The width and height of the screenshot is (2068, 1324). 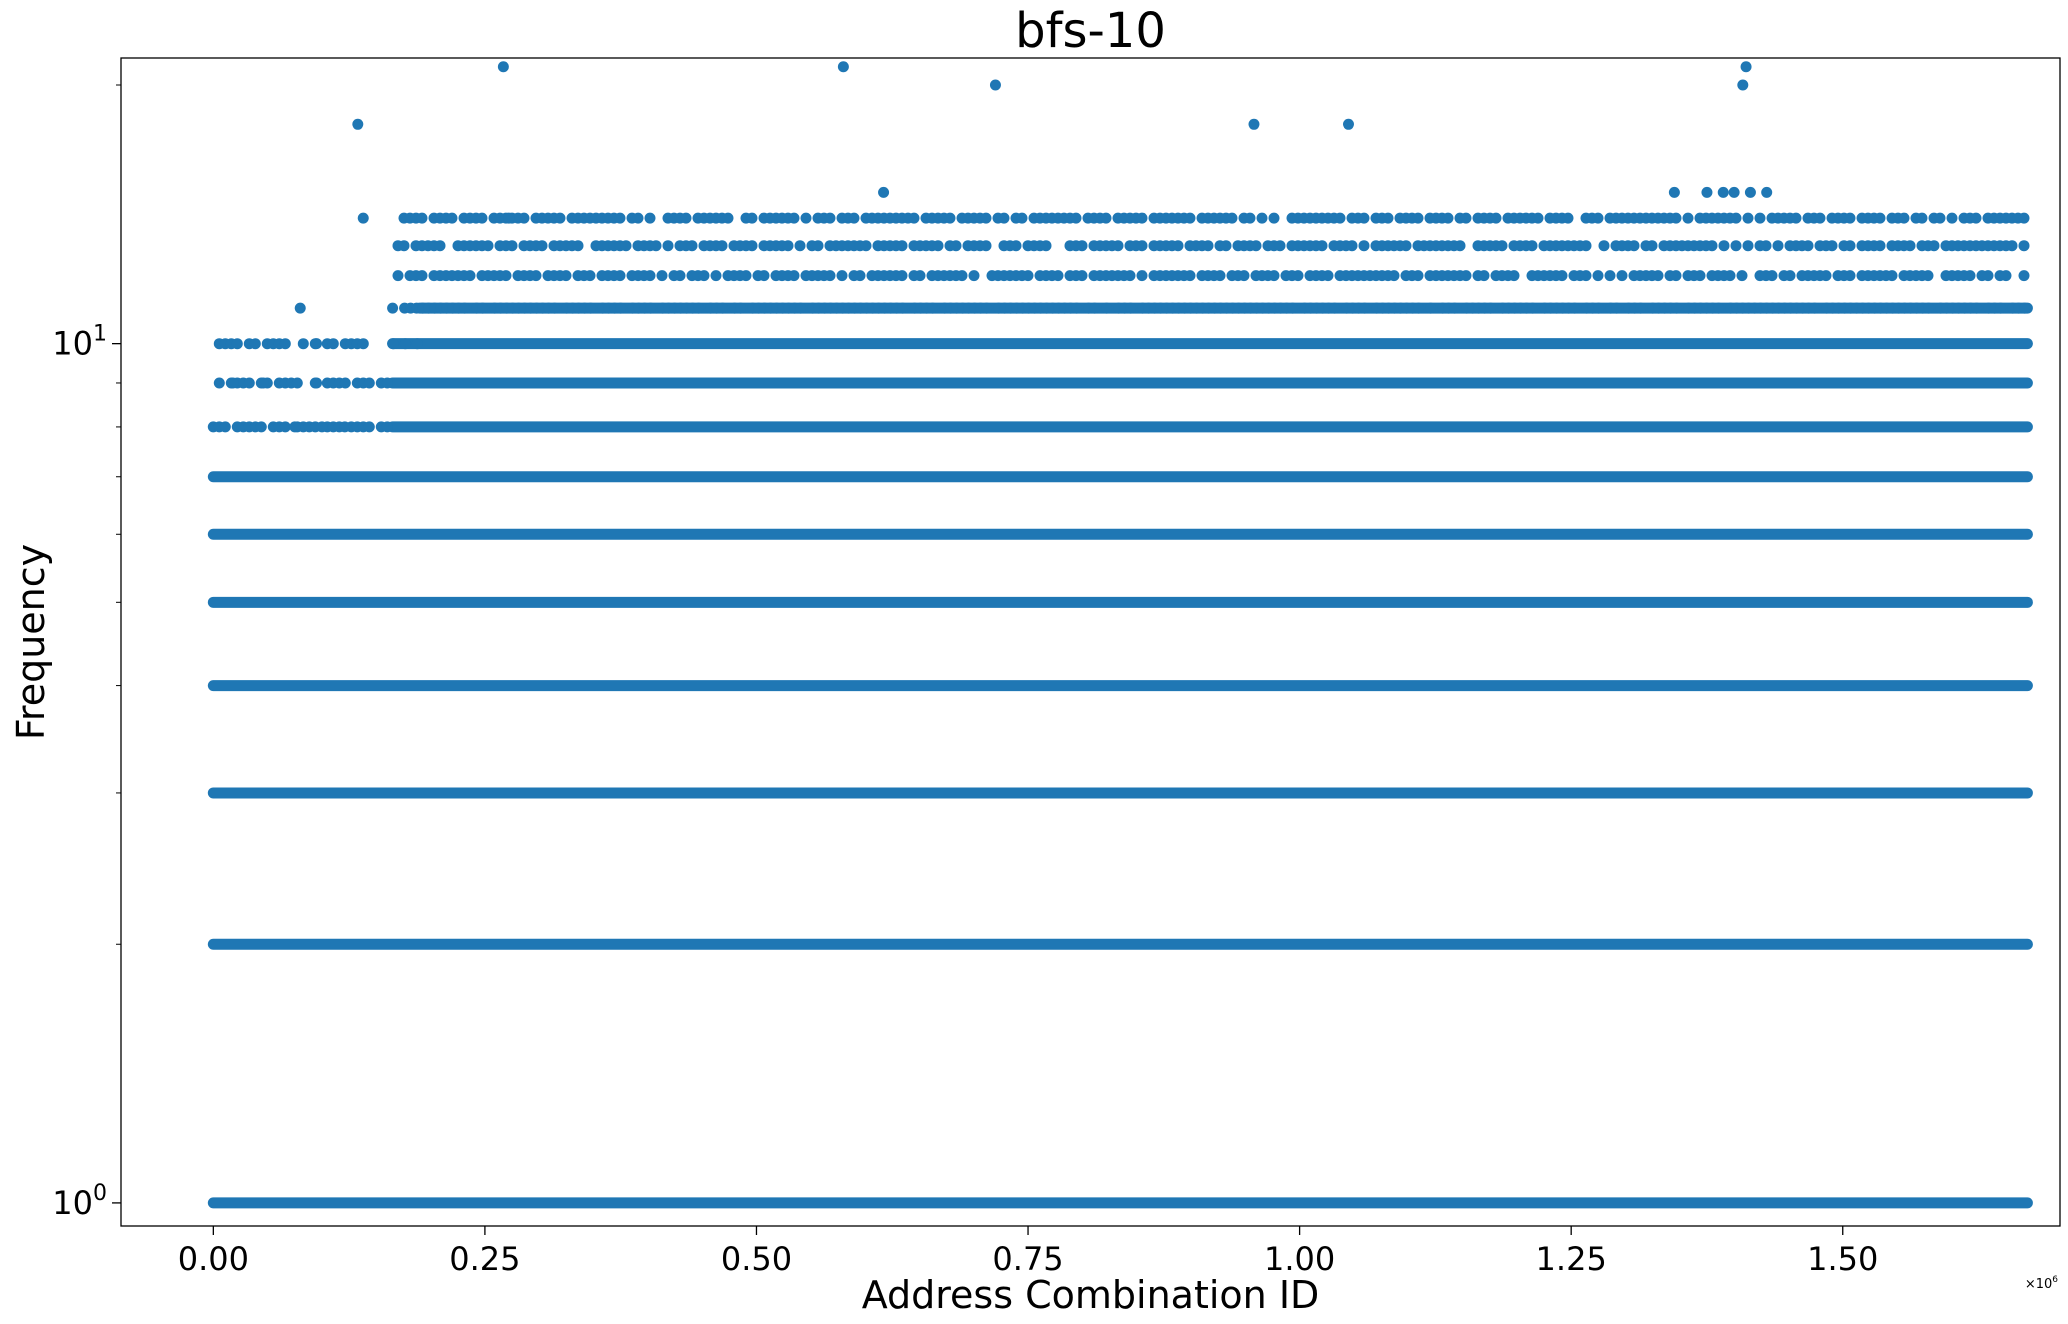 What do you see at coordinates (79, 1201) in the screenshot?
I see `y-tick-label: 10⁰` at bounding box center [79, 1201].